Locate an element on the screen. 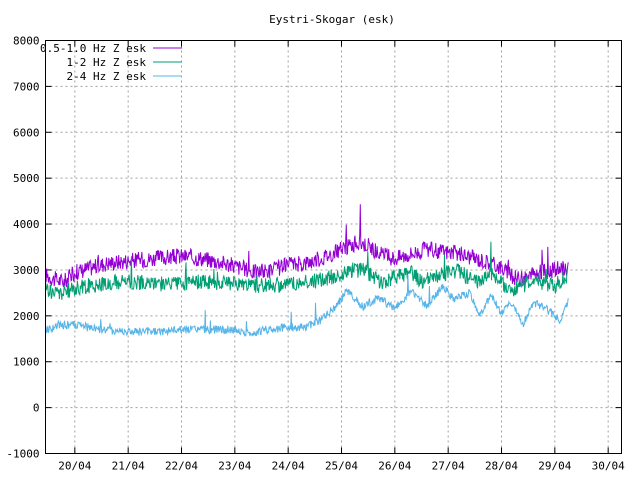 The height and width of the screenshot is (480, 640). y-tick-label: 7000 is located at coordinates (26, 86).